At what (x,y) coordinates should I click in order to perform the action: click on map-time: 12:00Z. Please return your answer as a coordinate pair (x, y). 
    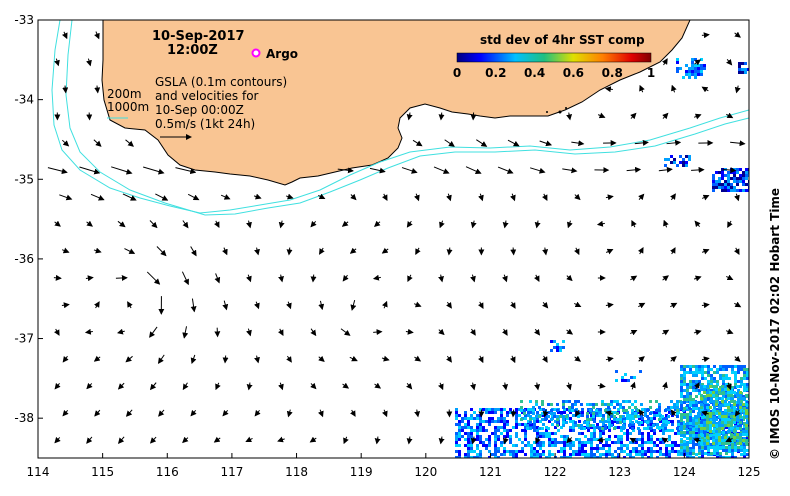
    Looking at the image, I should click on (192, 50).